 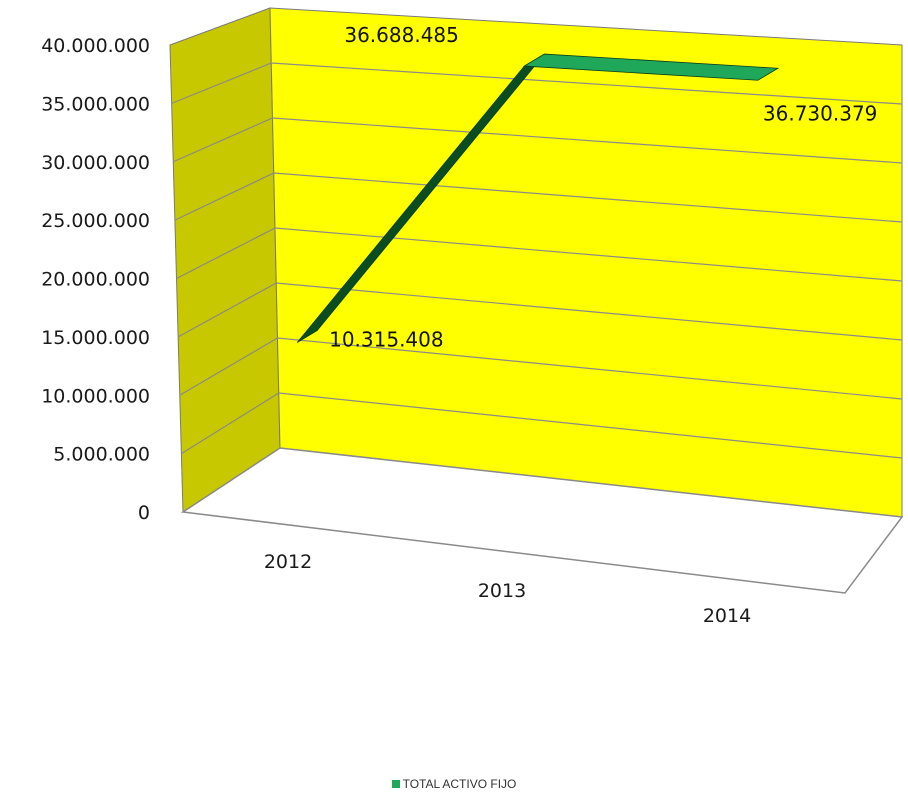 I want to click on y-tick-label: 30.000.000, so click(x=95, y=163).